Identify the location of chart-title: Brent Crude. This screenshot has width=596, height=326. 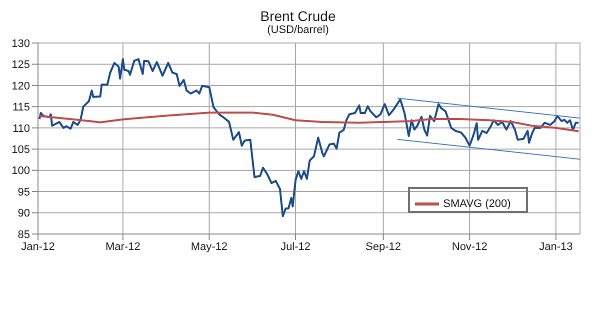
(298, 16).